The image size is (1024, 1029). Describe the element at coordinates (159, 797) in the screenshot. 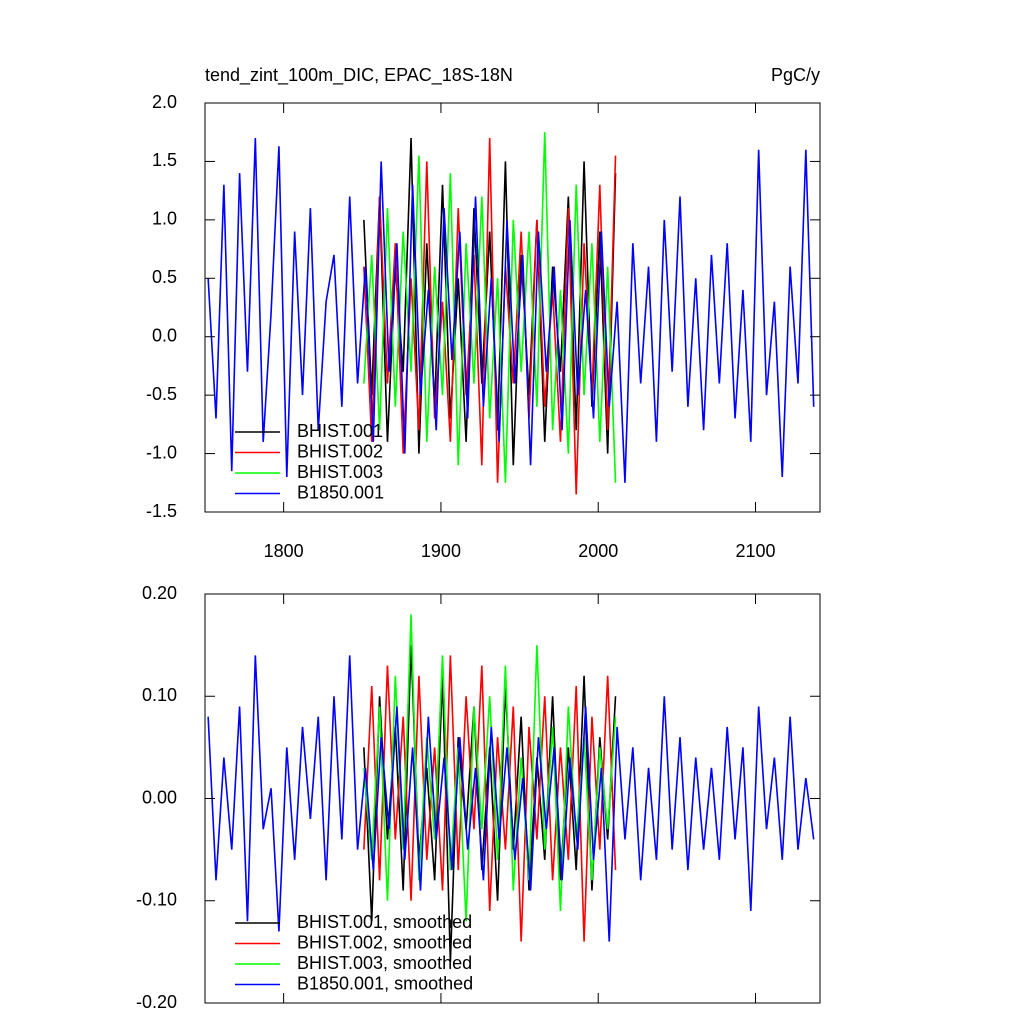

I see `y-tick-label: 0.00` at that location.